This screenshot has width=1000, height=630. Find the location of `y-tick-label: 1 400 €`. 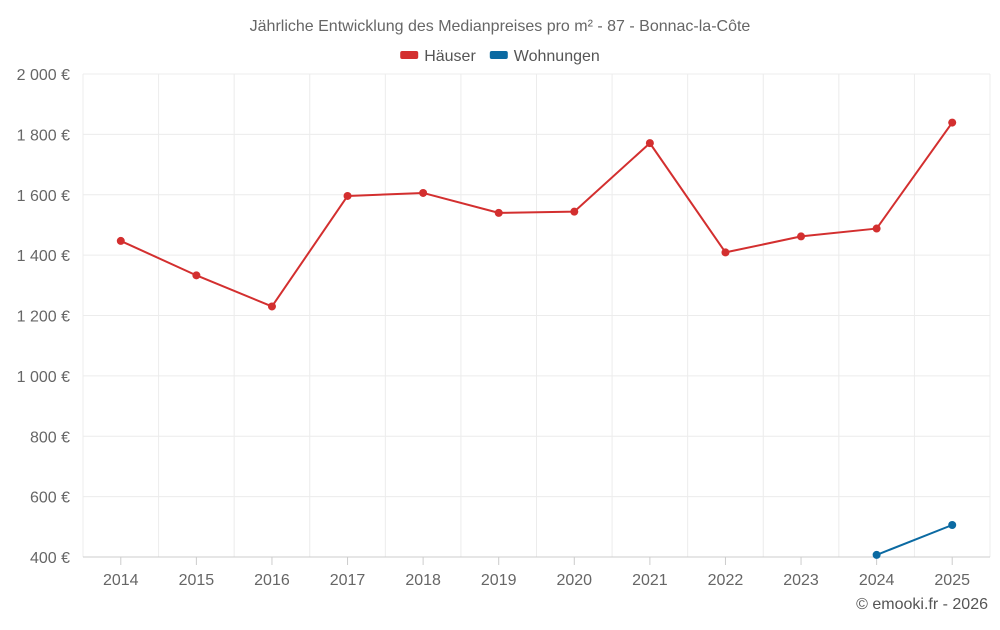

y-tick-label: 1 400 € is located at coordinates (43, 256).